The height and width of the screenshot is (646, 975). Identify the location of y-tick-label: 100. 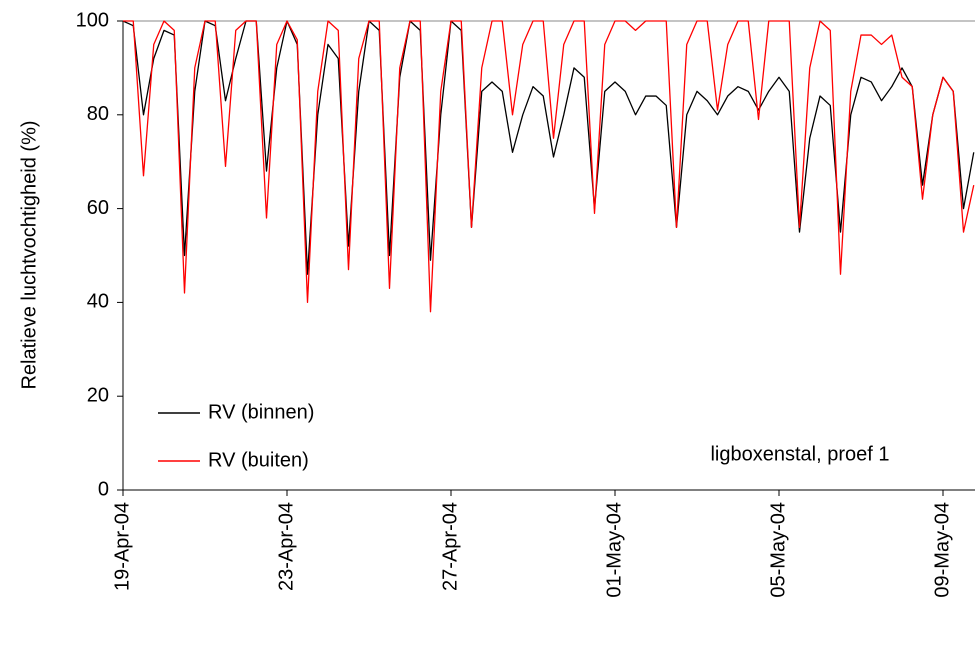
(92, 20).